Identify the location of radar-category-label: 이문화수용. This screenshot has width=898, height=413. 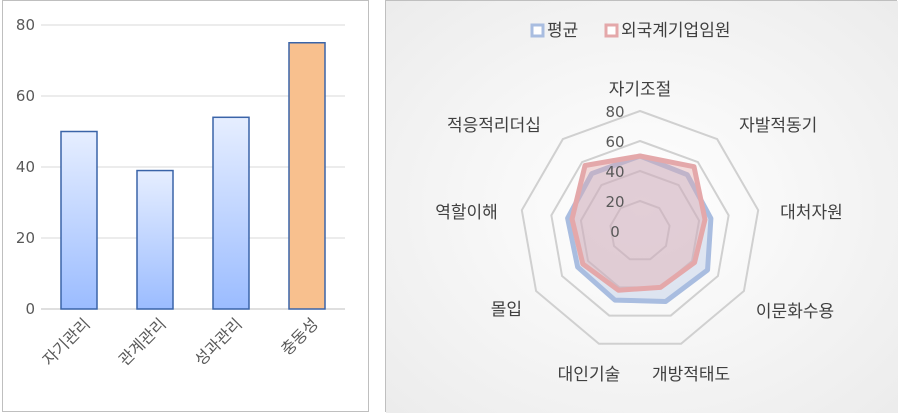
(795, 312).